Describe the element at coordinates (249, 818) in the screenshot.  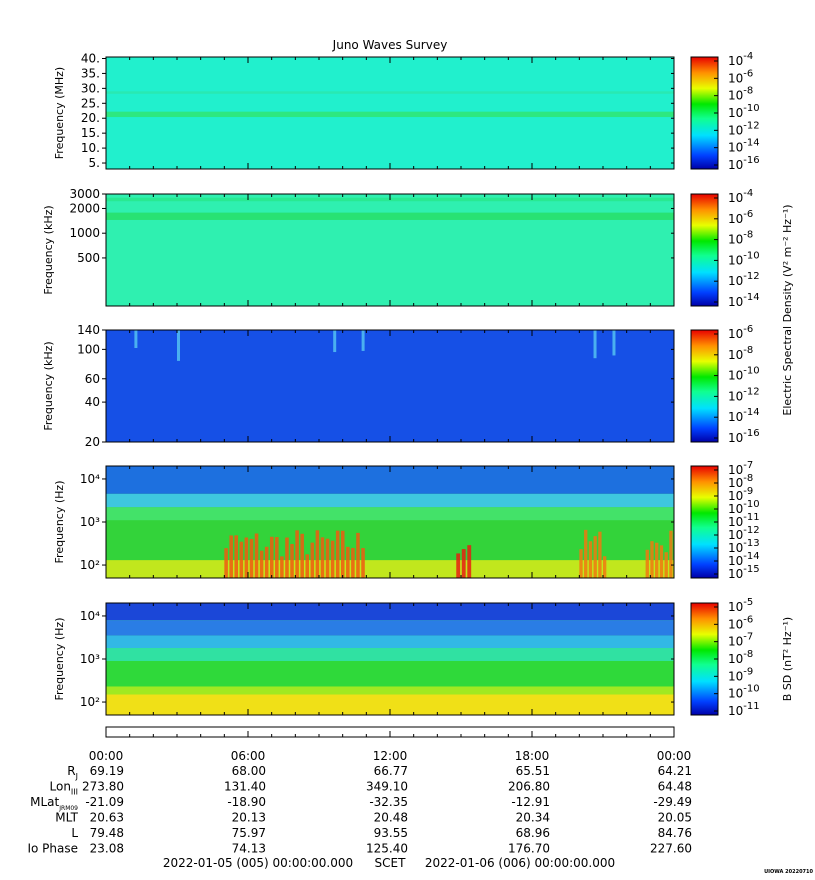
I see `ephemeris-value: 20.13` at that location.